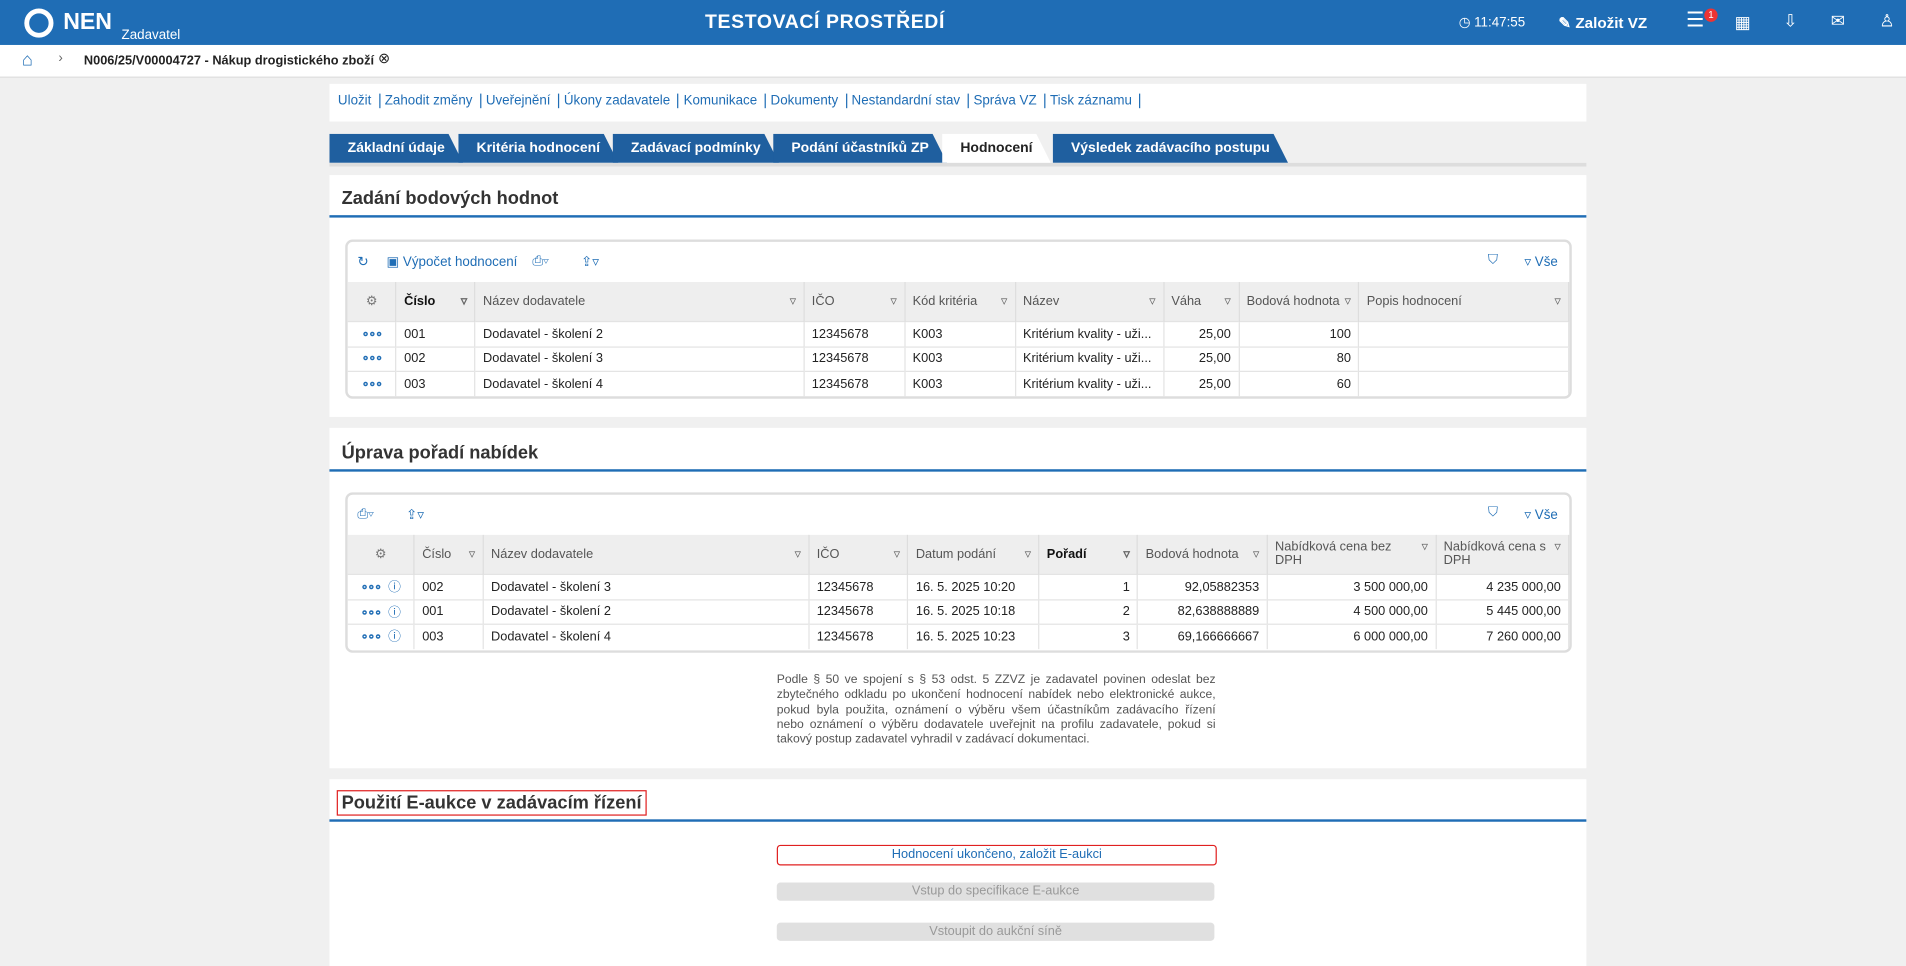 The height and width of the screenshot is (966, 1906). Describe the element at coordinates (1088, 555) in the screenshot. I see `column-header: ▿Pořadí` at that location.